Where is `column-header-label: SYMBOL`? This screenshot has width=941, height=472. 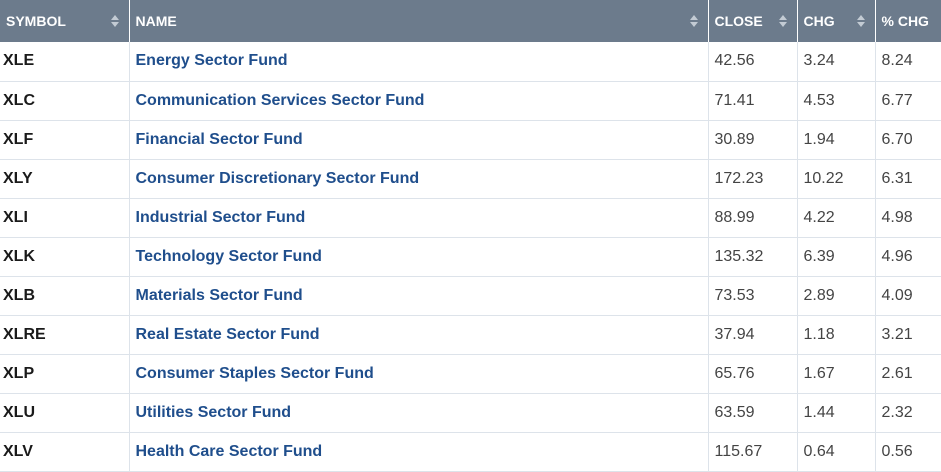
column-header-label: SYMBOL is located at coordinates (36, 21).